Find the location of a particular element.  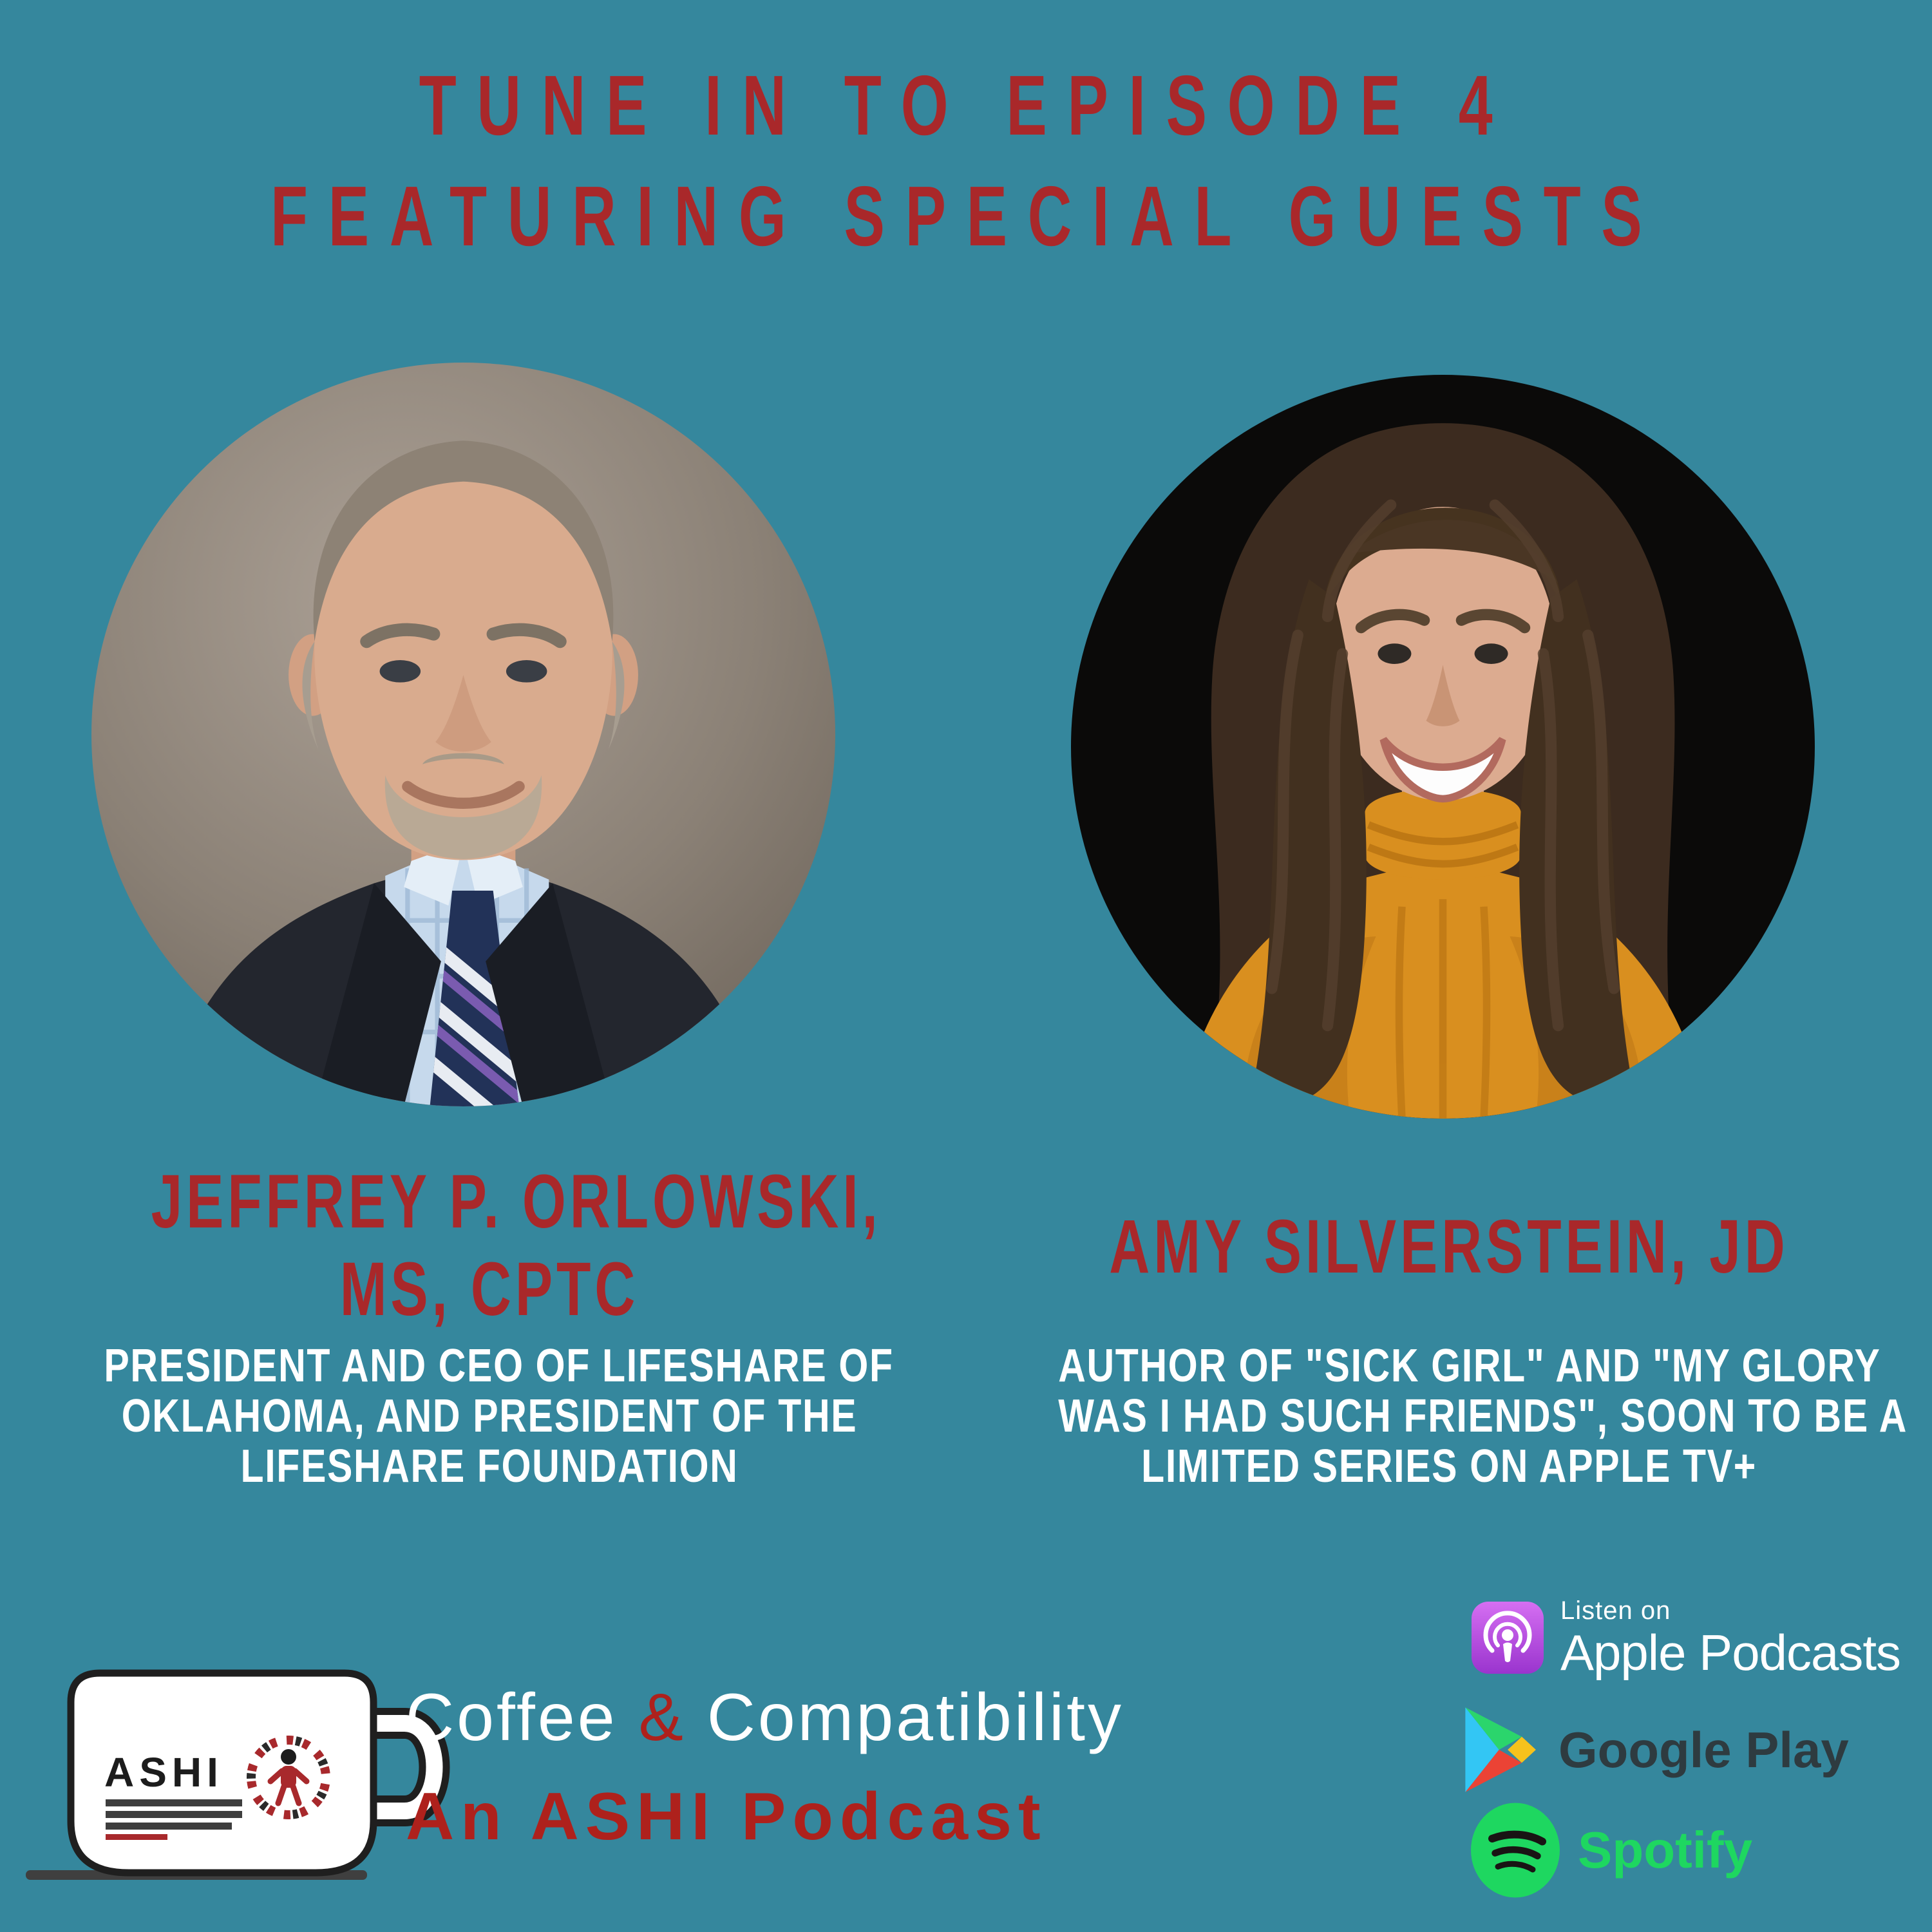

ashi-mug-logo: ASHI is located at coordinates (251, 1780).